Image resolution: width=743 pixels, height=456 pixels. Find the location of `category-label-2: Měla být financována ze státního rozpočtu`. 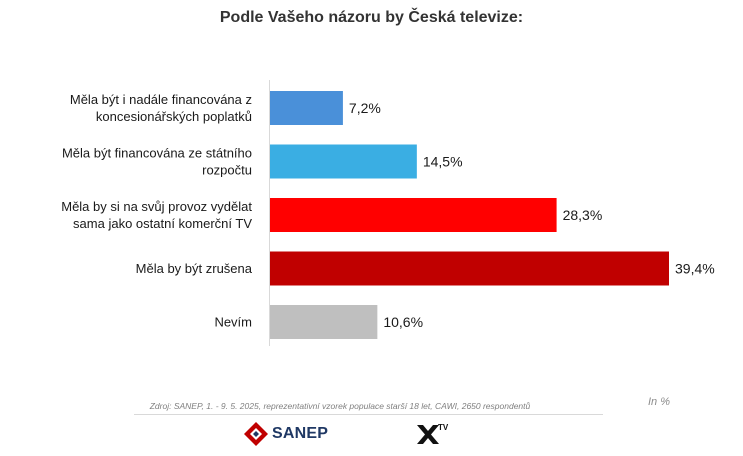

category-label-2: Měla být financována ze státního rozpočtu is located at coordinates (157, 162).